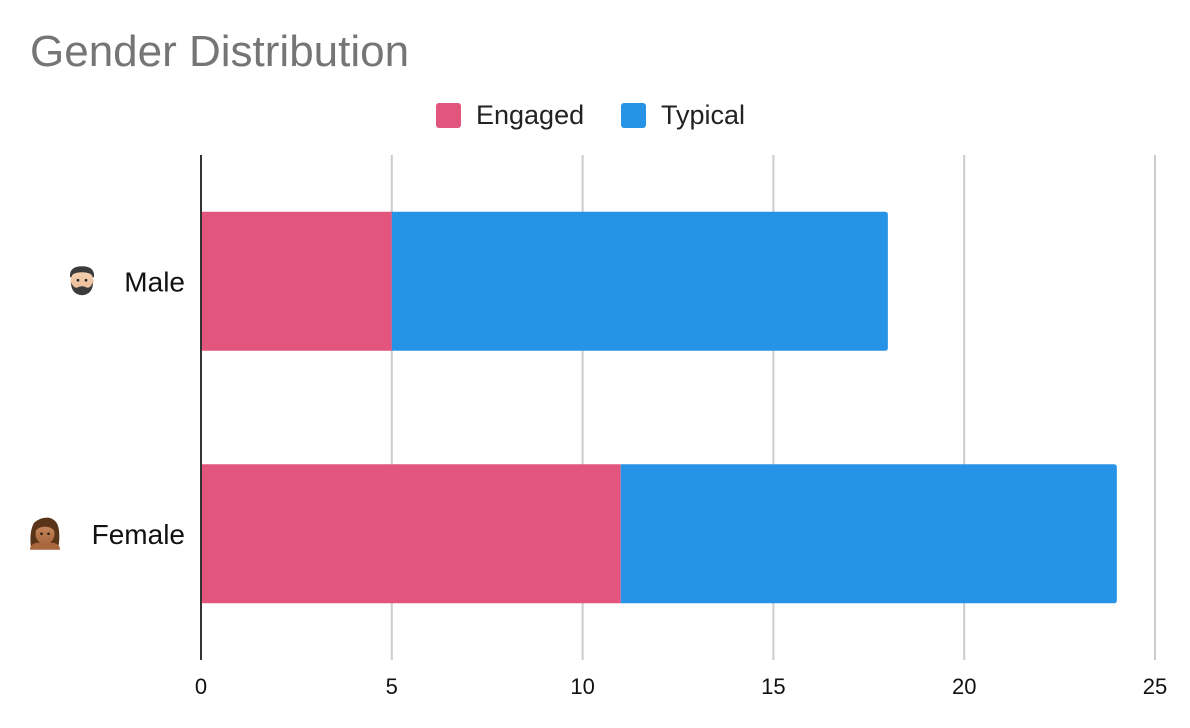  Describe the element at coordinates (154, 281) in the screenshot. I see `category-label-male: Male` at that location.